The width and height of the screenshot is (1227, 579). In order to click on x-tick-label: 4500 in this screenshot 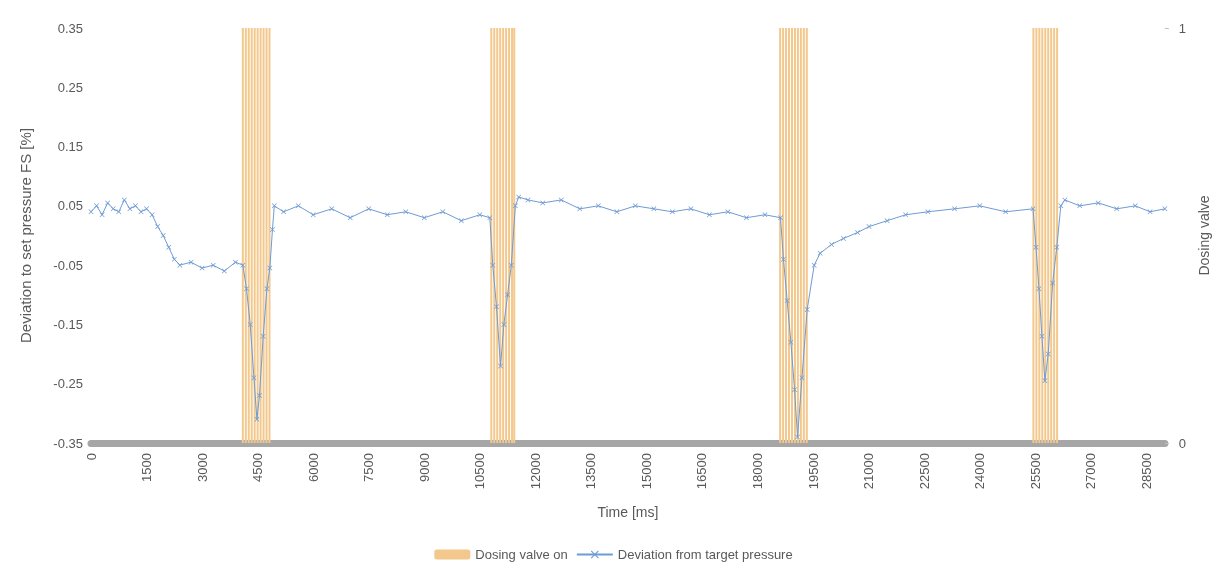, I will do `click(258, 467)`.